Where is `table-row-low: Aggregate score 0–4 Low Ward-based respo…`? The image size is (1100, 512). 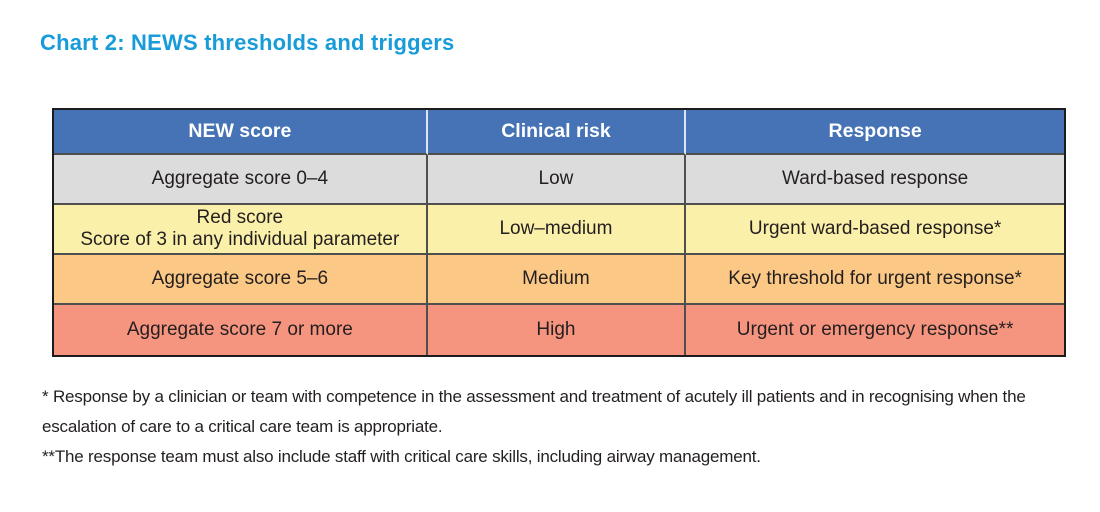 table-row-low: Aggregate score 0–4 Low Ward-based respo… is located at coordinates (559, 180).